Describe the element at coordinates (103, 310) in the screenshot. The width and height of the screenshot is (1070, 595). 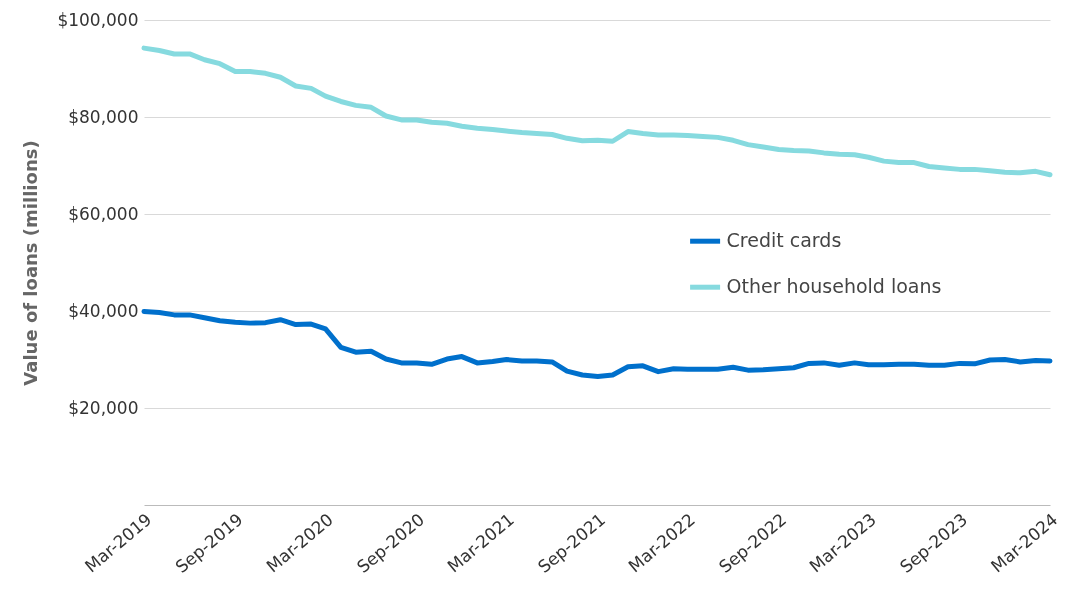
I see `y-tick-label: $40,000` at that location.